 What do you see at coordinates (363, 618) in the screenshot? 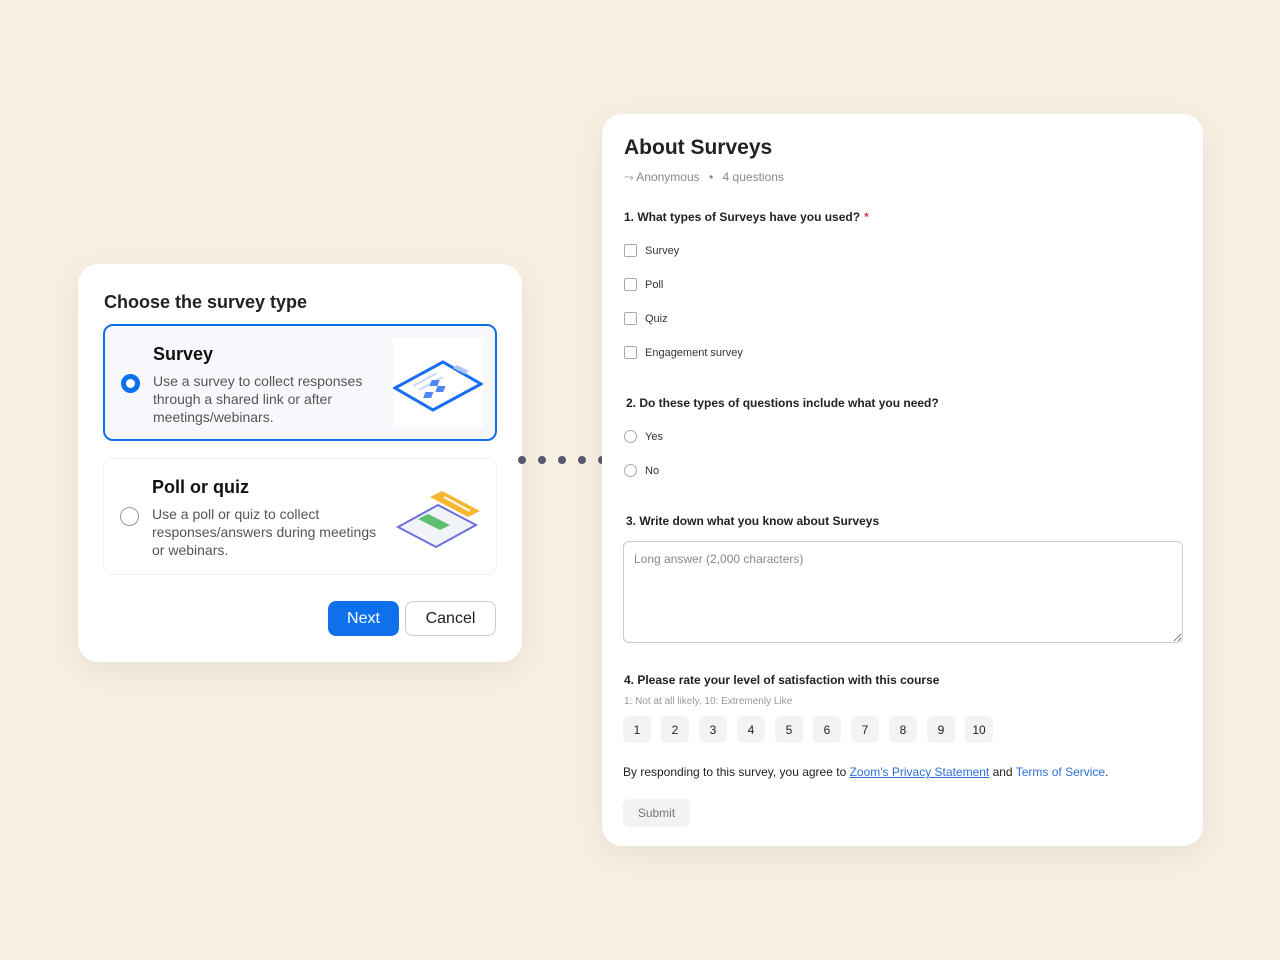
I see `next-button: Next` at bounding box center [363, 618].